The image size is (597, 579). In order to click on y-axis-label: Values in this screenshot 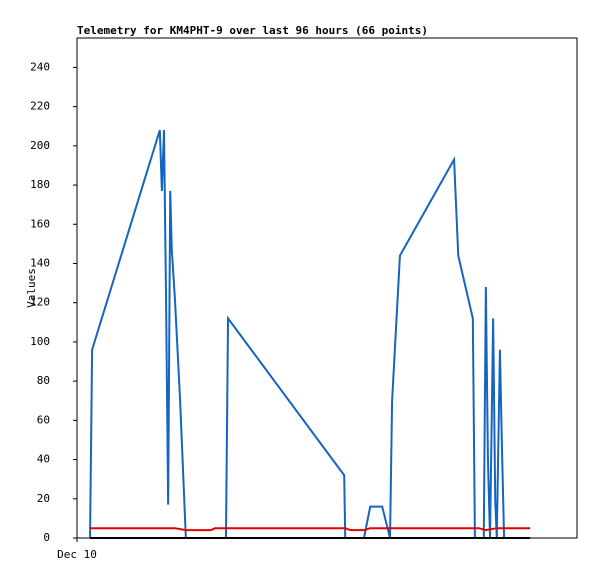, I will do `click(31, 288)`.